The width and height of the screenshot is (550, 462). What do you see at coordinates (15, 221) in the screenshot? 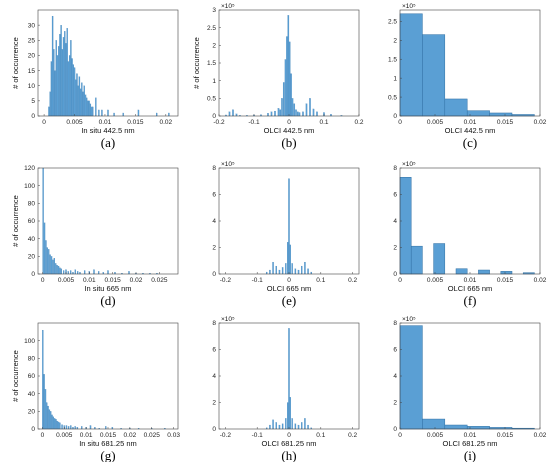
I see `y-axis-label: # of occurrence` at bounding box center [15, 221].